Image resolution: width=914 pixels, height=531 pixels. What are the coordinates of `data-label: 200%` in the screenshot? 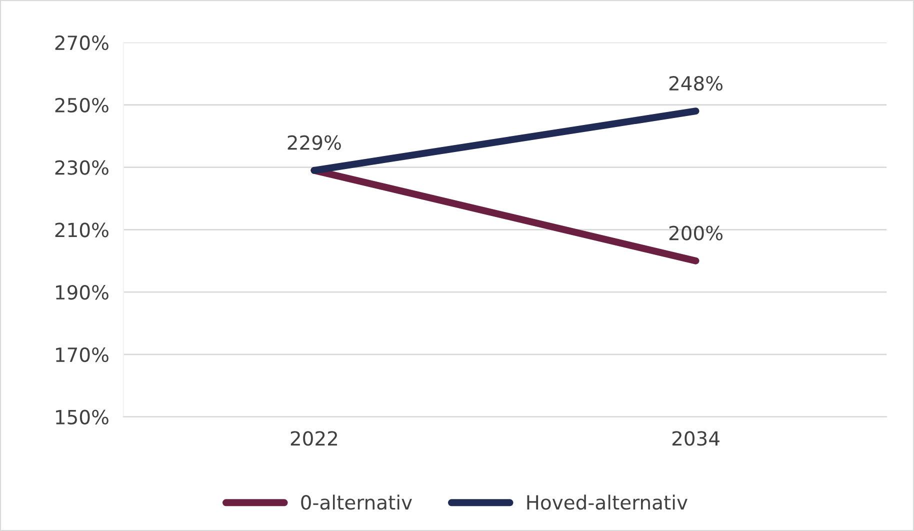 It's located at (696, 233).